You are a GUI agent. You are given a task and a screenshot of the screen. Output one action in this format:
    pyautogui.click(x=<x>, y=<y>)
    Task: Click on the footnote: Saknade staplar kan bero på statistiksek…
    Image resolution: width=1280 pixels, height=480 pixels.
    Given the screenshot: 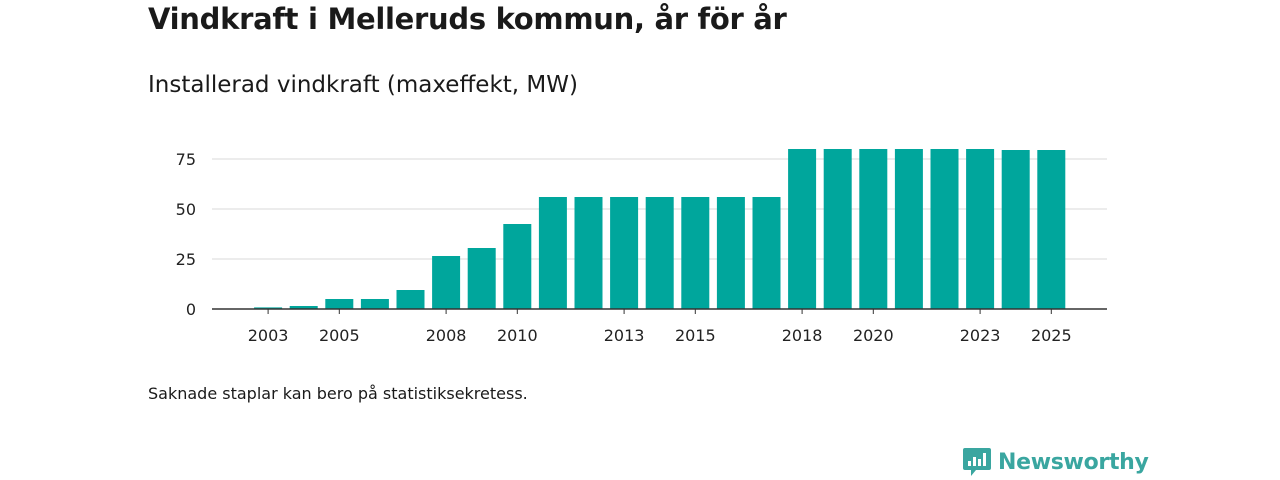 What is the action you would take?
    pyautogui.click(x=338, y=393)
    